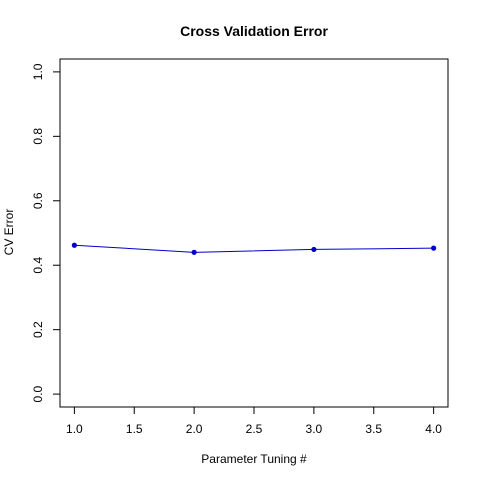 This screenshot has width=480, height=480. I want to click on series-layer, so click(254, 248).